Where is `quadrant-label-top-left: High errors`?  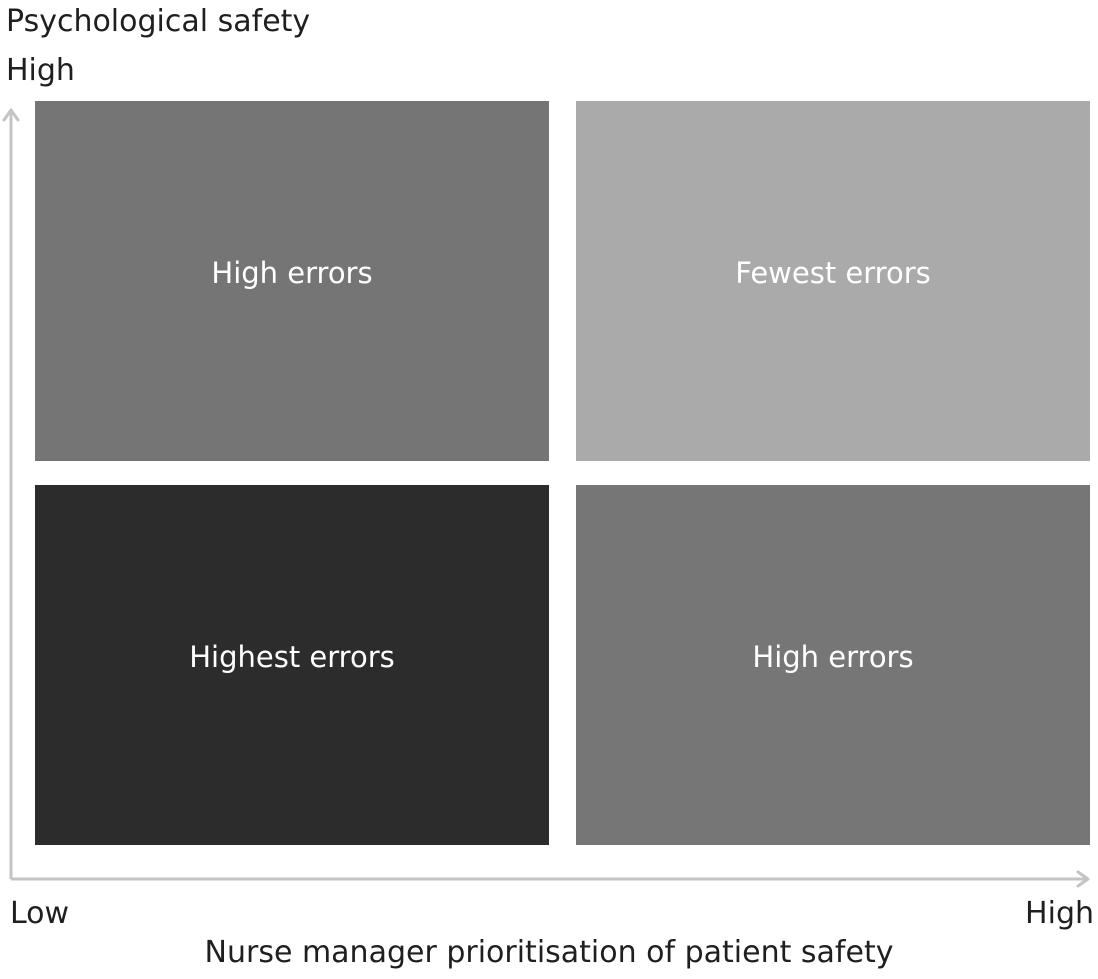 quadrant-label-top-left: High errors is located at coordinates (292, 273).